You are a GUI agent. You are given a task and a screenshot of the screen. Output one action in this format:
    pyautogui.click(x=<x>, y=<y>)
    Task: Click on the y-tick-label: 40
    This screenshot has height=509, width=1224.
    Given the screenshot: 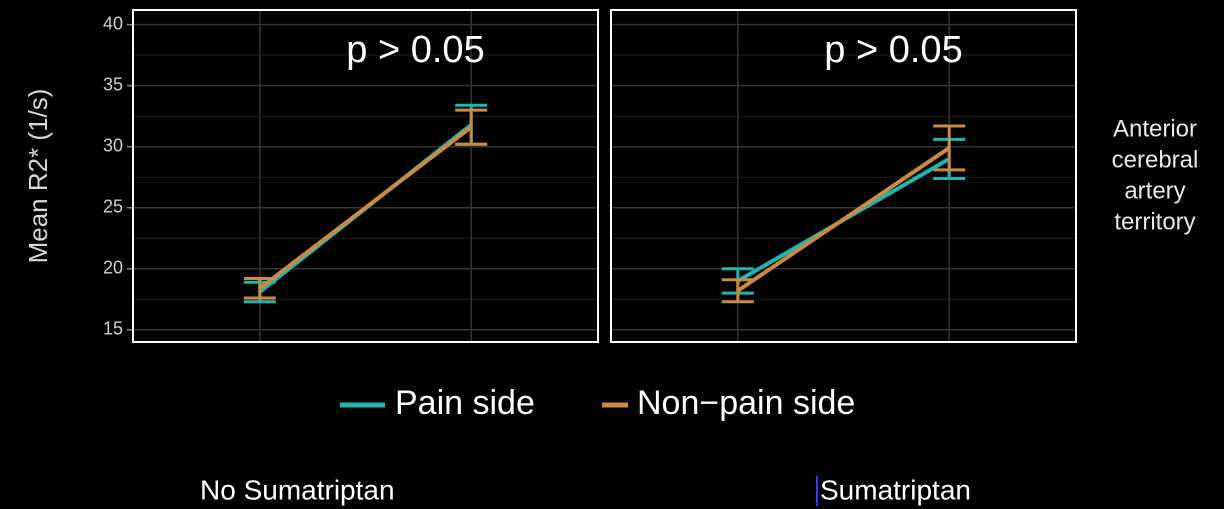 What is the action you would take?
    pyautogui.click(x=113, y=23)
    